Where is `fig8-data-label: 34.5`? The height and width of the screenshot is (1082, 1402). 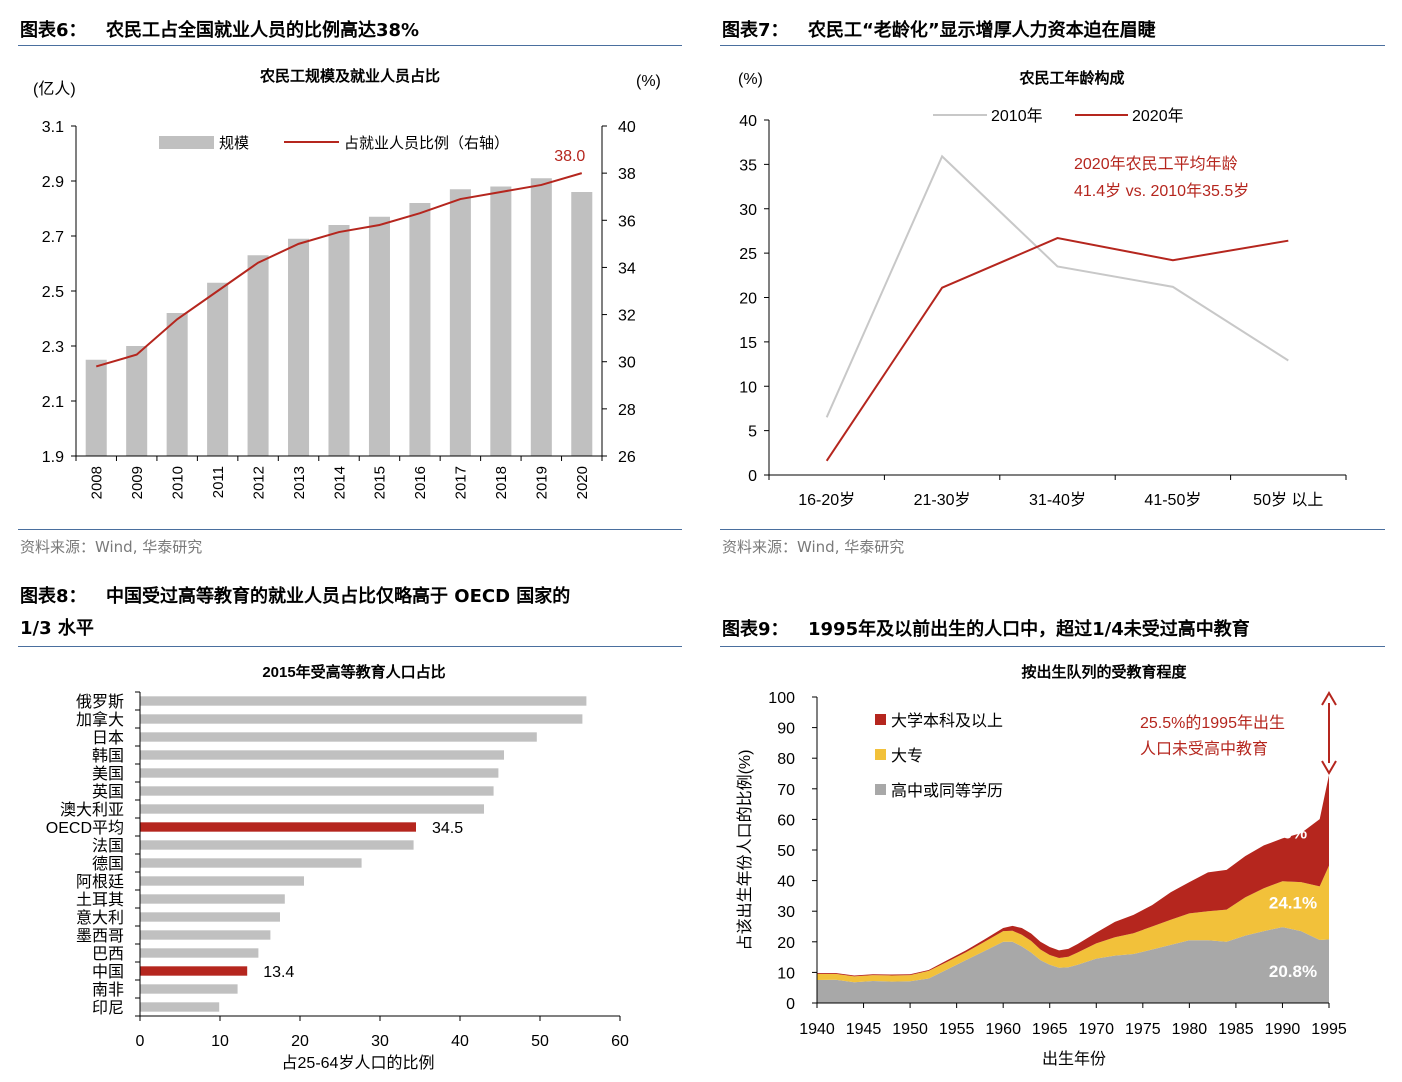 fig8-data-label: 34.5 is located at coordinates (447, 828).